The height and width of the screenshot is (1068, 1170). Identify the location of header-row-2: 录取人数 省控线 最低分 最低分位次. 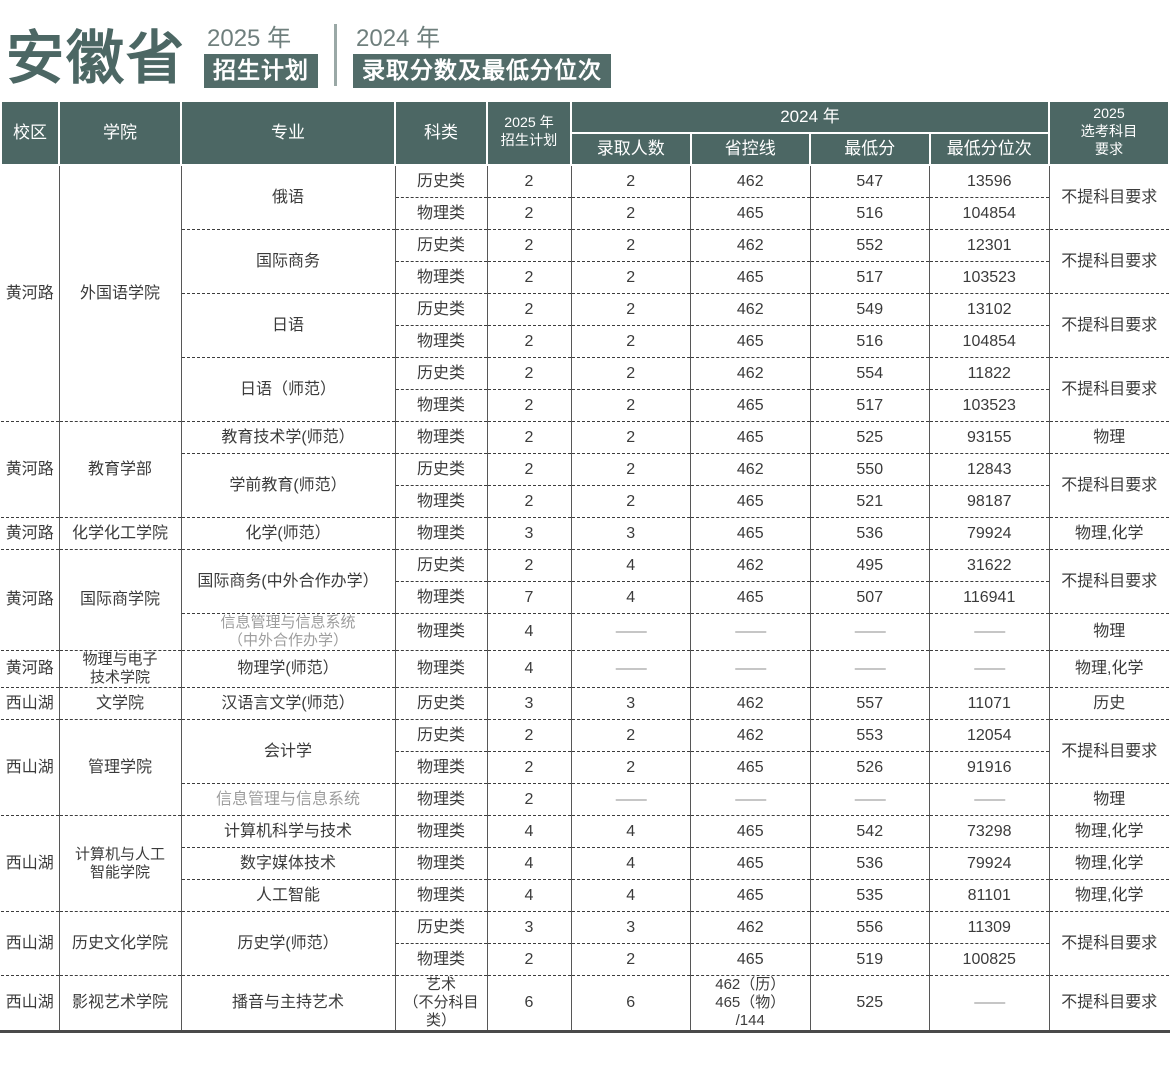
(585, 149).